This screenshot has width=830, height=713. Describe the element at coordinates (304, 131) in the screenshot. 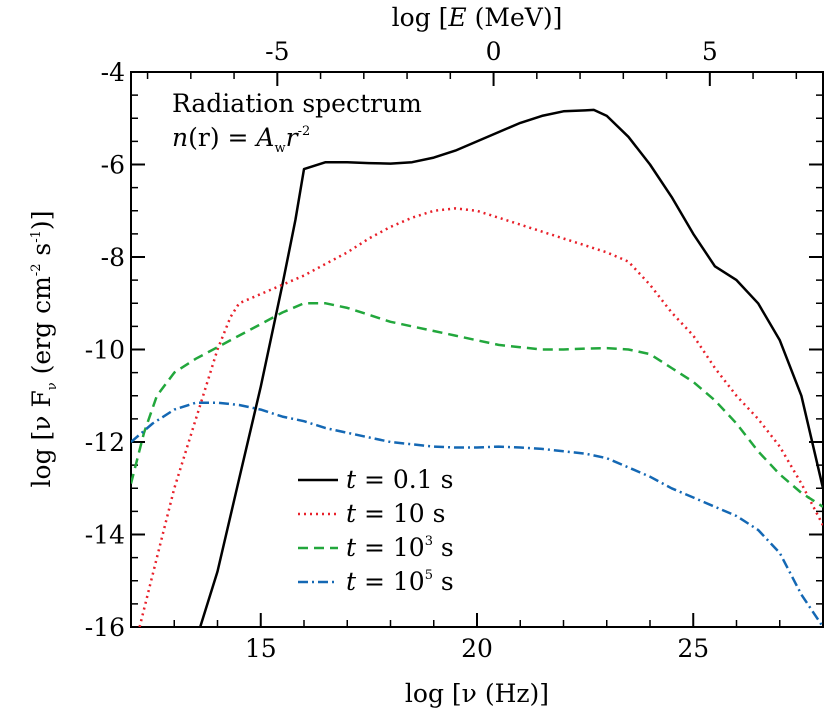

I see `annotation-sup: -2` at that location.